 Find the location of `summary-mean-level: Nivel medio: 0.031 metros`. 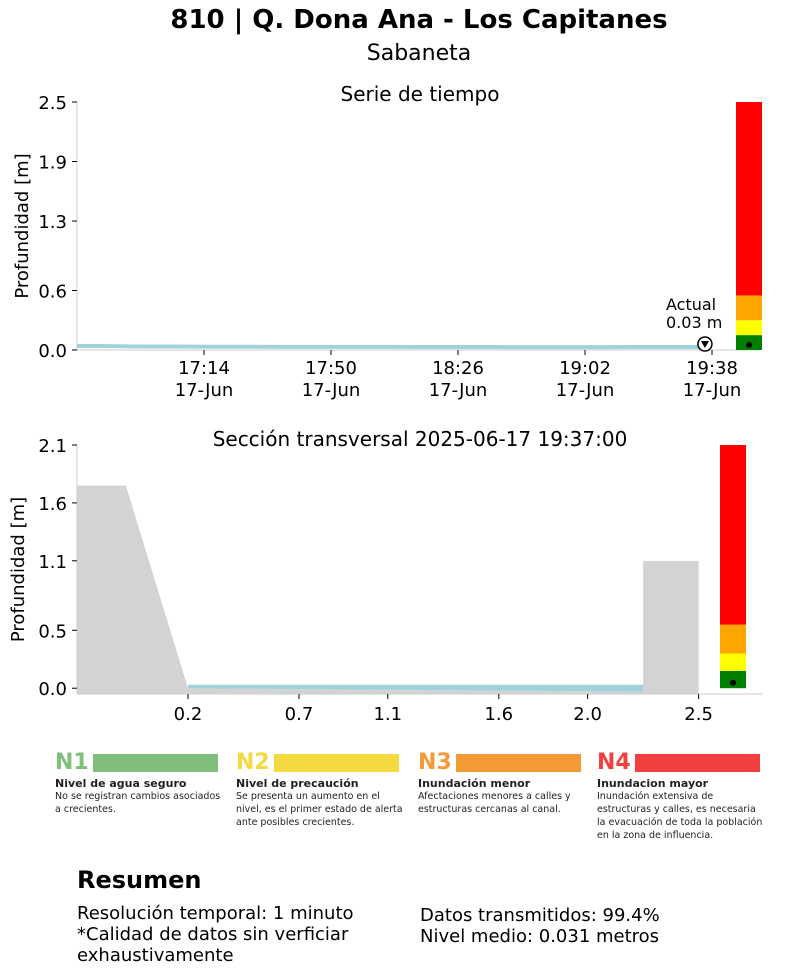

summary-mean-level: Nivel medio: 0.031 metros is located at coordinates (540, 936).